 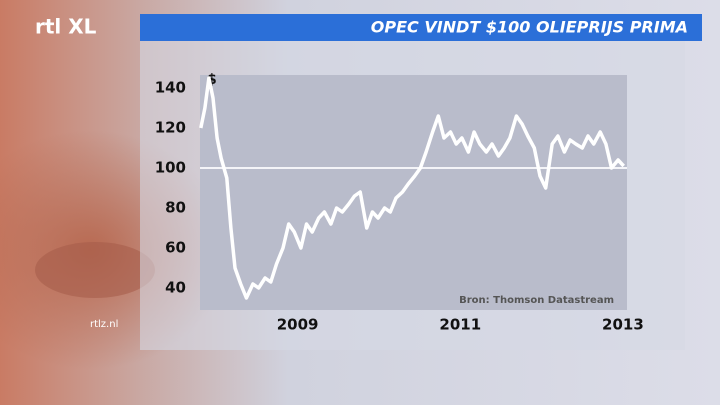 I want to click on y-unit: $, so click(x=212, y=80).